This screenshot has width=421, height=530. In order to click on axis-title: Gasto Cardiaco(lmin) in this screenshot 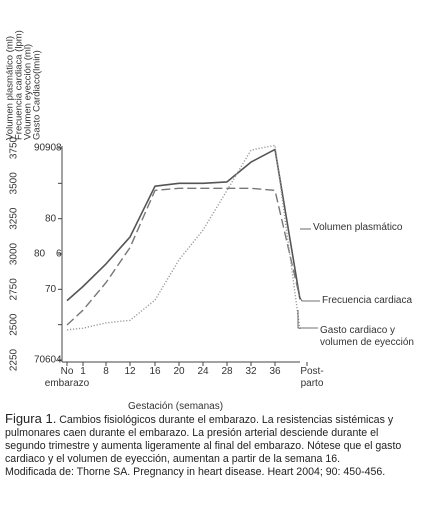, I will do `click(37, 95)`.